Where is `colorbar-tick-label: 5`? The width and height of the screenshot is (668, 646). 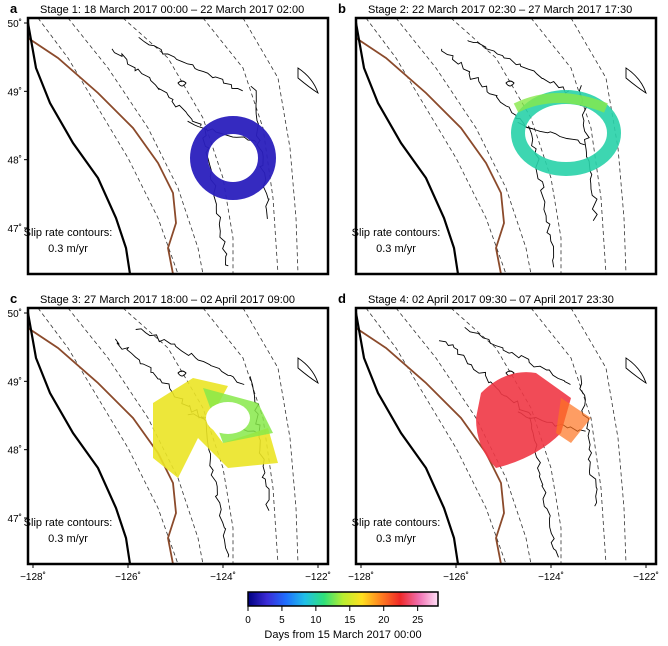
colorbar-tick-label: 5 is located at coordinates (282, 620).